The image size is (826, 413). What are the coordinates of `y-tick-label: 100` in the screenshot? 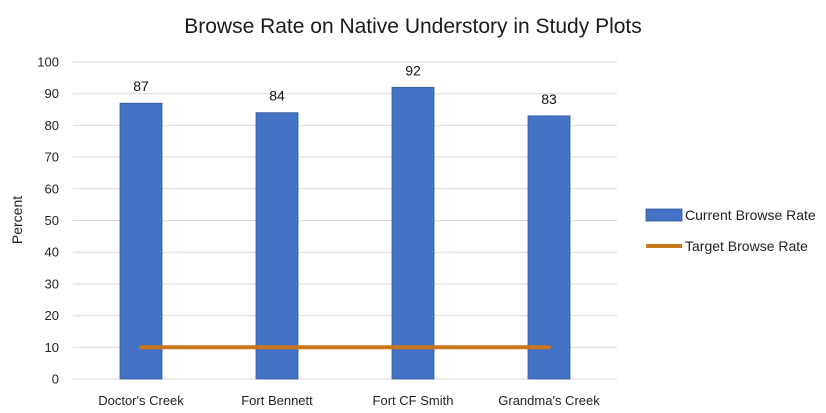 It's located at (48, 62).